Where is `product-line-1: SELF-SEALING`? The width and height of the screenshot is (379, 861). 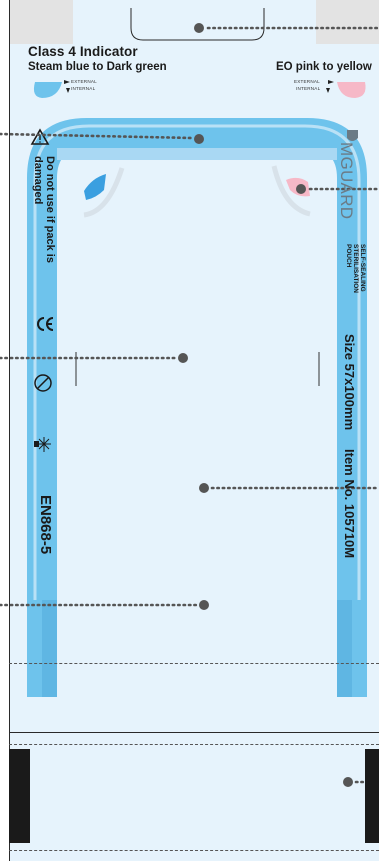 product-line-1: SELF-SEALING is located at coordinates (362, 268).